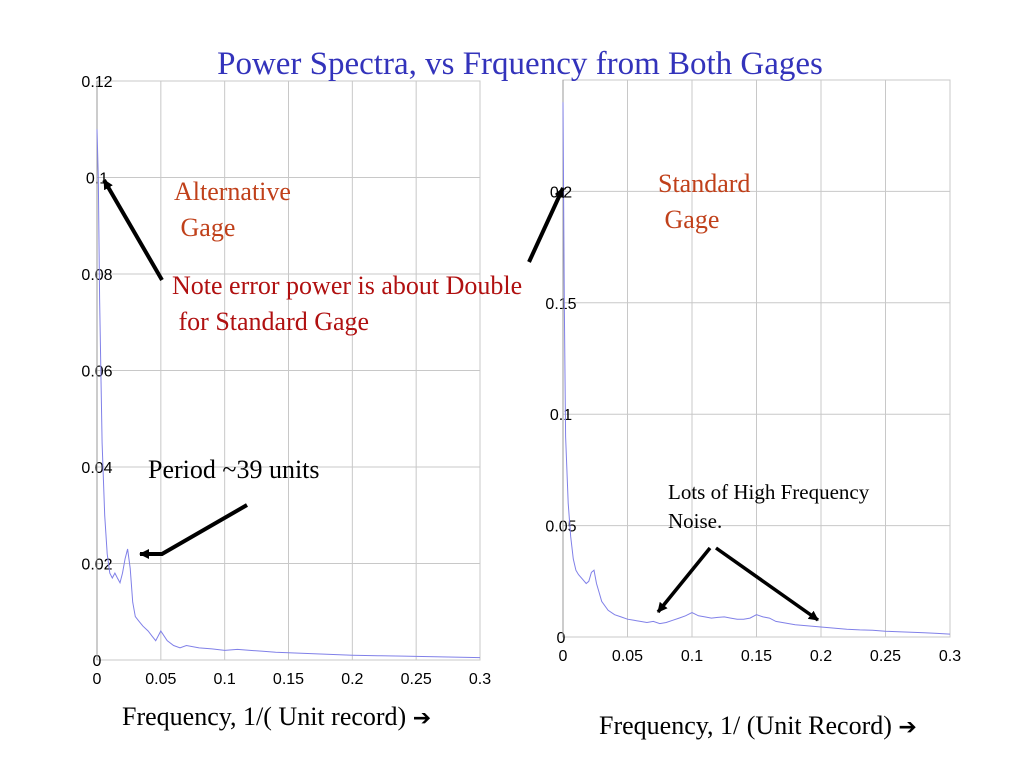  Describe the element at coordinates (627, 656) in the screenshot. I see `standard-gage-x-tick-label: 0.05` at that location.